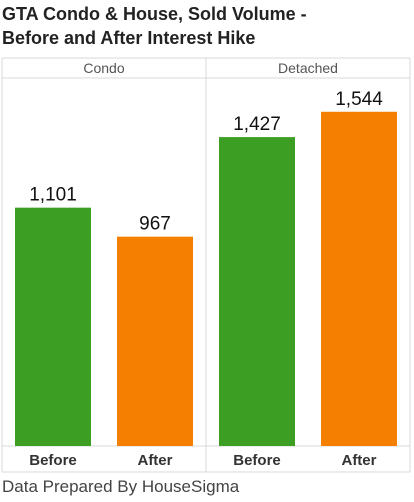 The height and width of the screenshot is (502, 414). Describe the element at coordinates (129, 38) in the screenshot. I see `chart-title-line-2: Before and After Interest Hike` at that location.